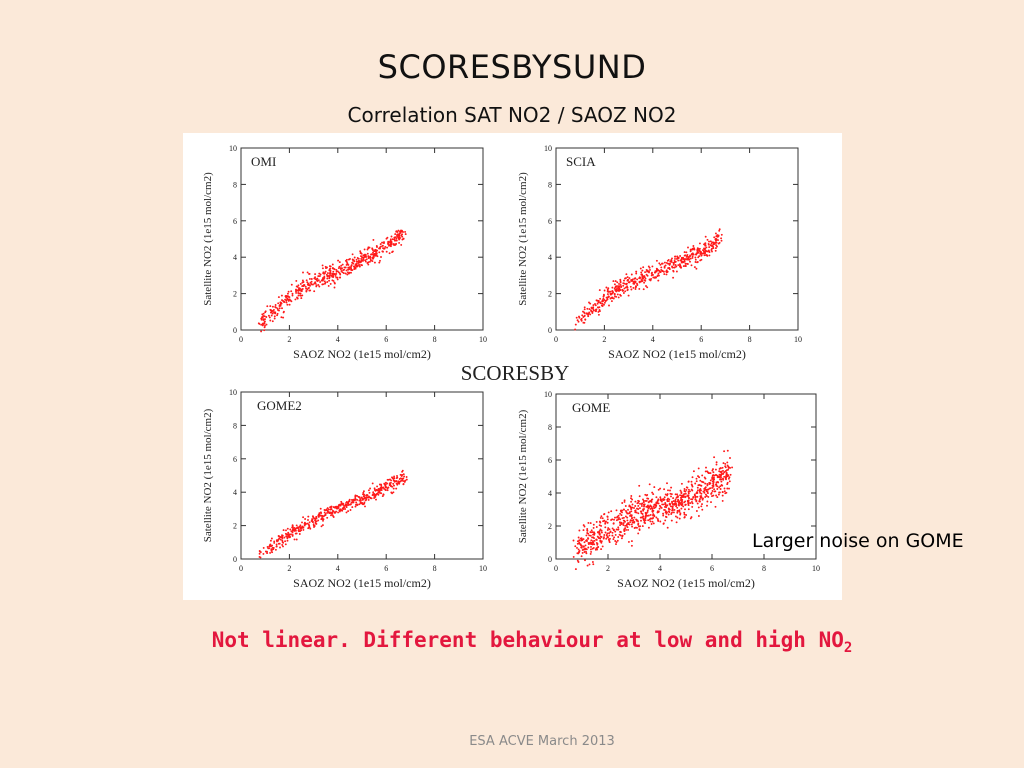 The width and height of the screenshot is (1024, 768). What do you see at coordinates (653, 510) in the screenshot?
I see `scatter-points` at bounding box center [653, 510].